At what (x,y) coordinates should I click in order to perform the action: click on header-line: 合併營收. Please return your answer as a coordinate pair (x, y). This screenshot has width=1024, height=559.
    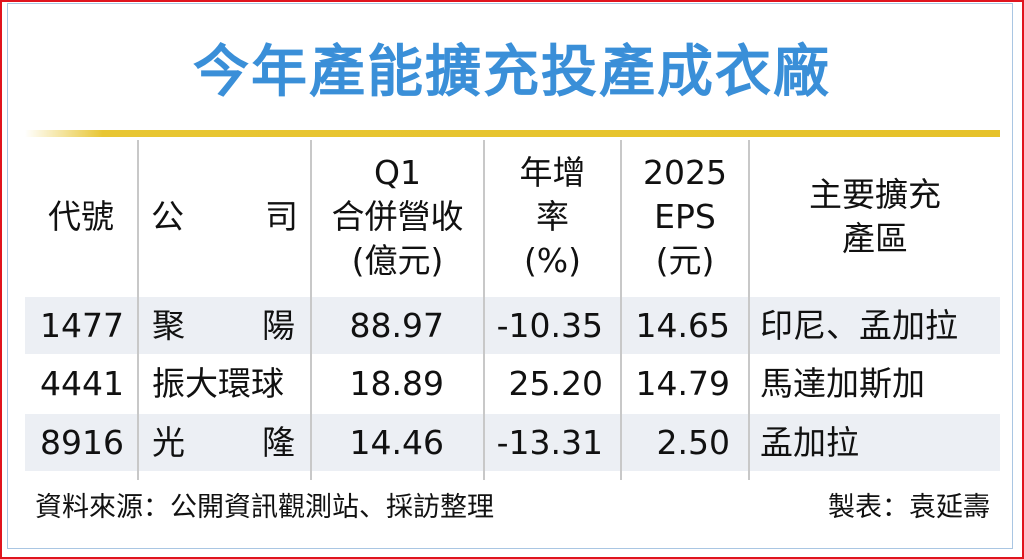
    Looking at the image, I should click on (397, 216).